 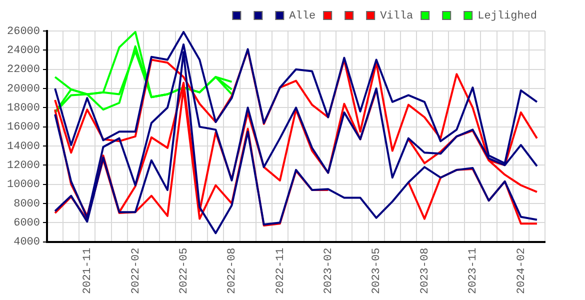 I want to click on x-tick-label: 2024-02, so click(x=522, y=271).